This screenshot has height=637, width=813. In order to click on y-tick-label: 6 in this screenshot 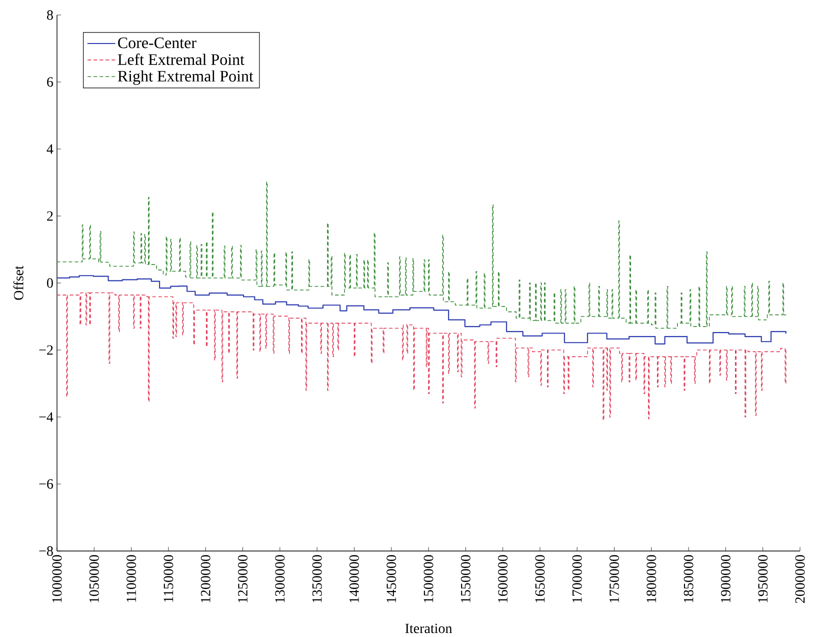, I will do `click(50, 82)`.